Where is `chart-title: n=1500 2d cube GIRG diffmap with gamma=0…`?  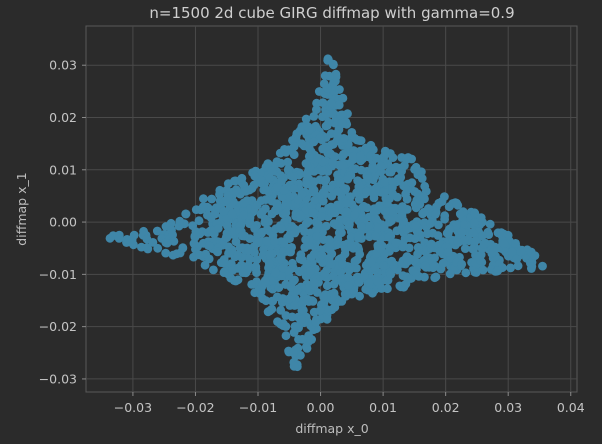
chart-title: n=1500 2d cube GIRG diffmap with gamma=0… is located at coordinates (331, 13).